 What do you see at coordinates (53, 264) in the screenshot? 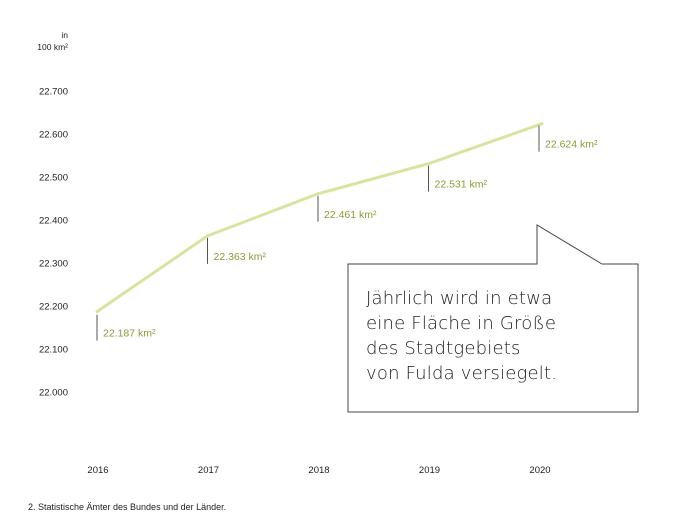
I see `y-tick-label: 22.300` at bounding box center [53, 264].